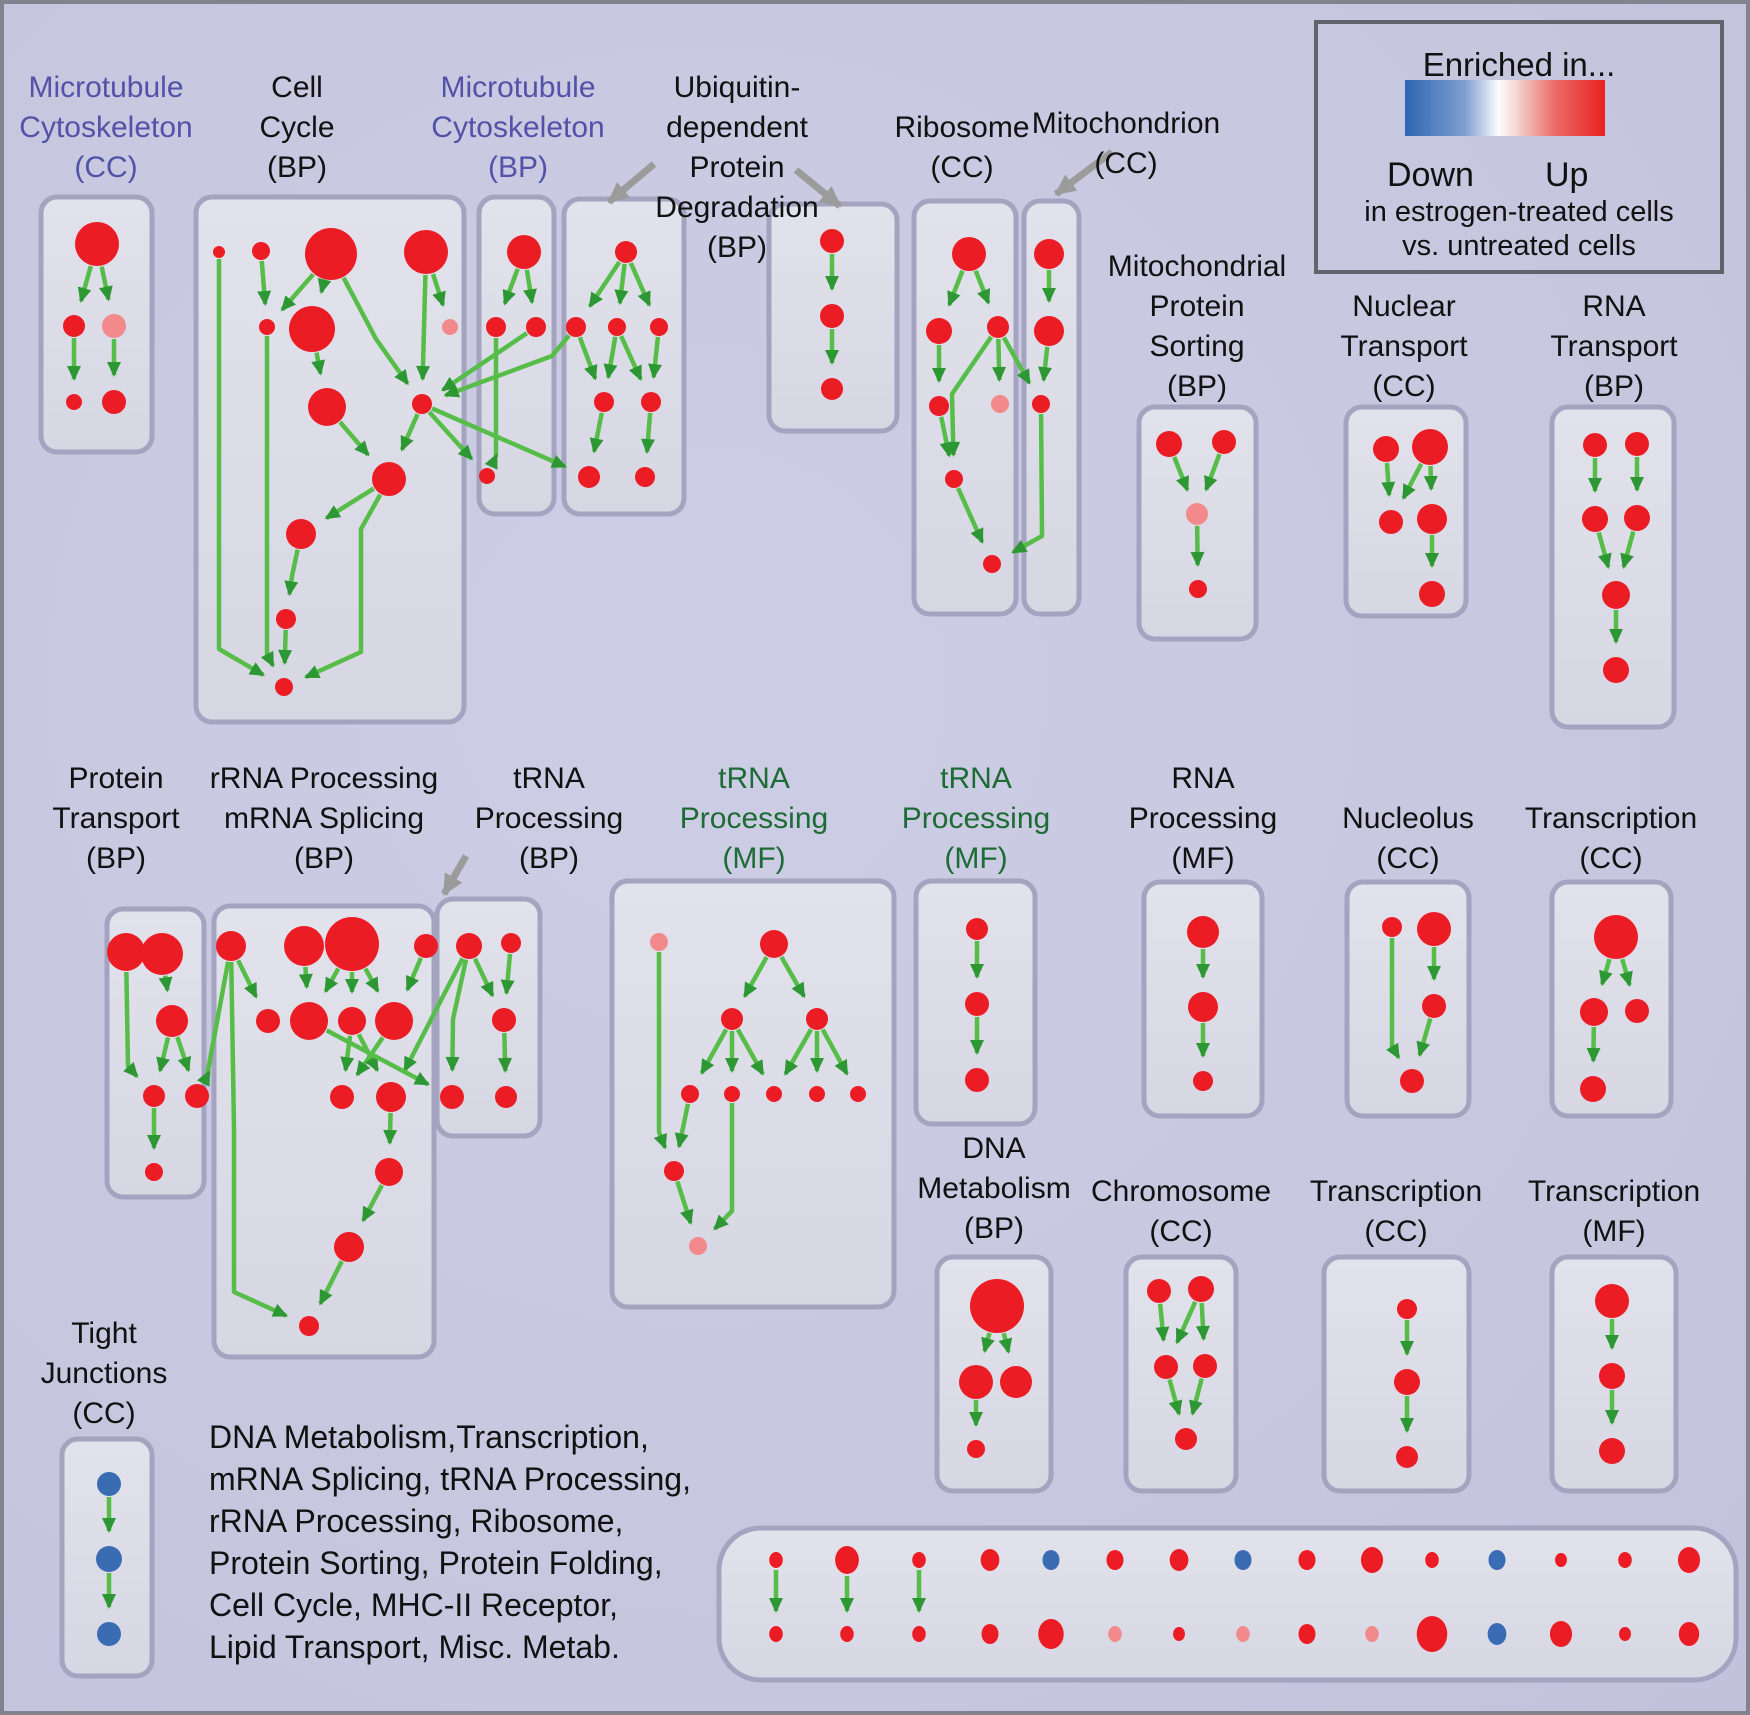  Describe the element at coordinates (684, 1203) in the screenshot. I see `edge-g10-g11` at that location.